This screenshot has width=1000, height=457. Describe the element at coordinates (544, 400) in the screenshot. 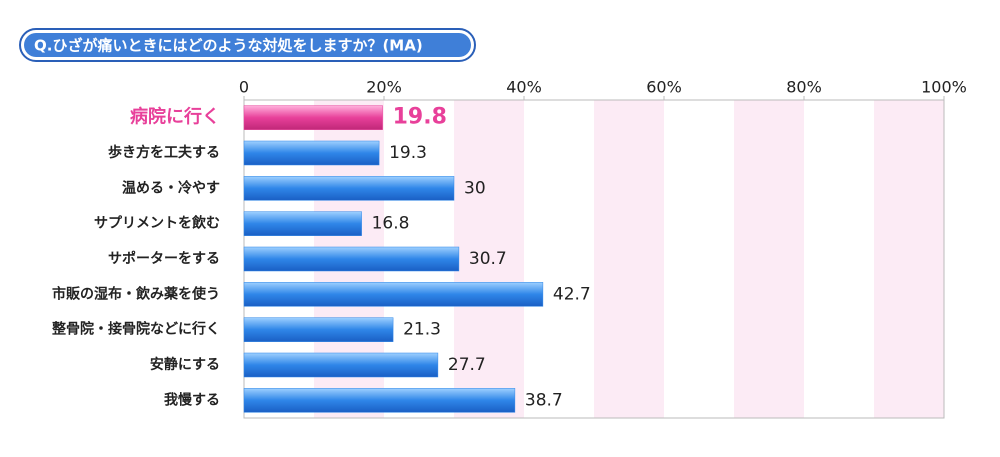

I see `value-label: 38.7` at that location.